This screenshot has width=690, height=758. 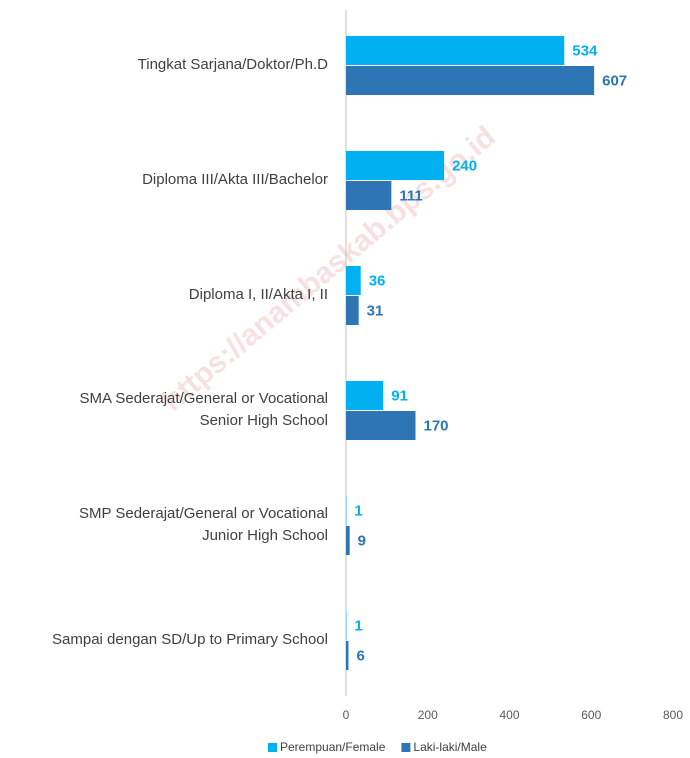 What do you see at coordinates (399, 395) in the screenshot?
I see `data-label: 91` at bounding box center [399, 395].